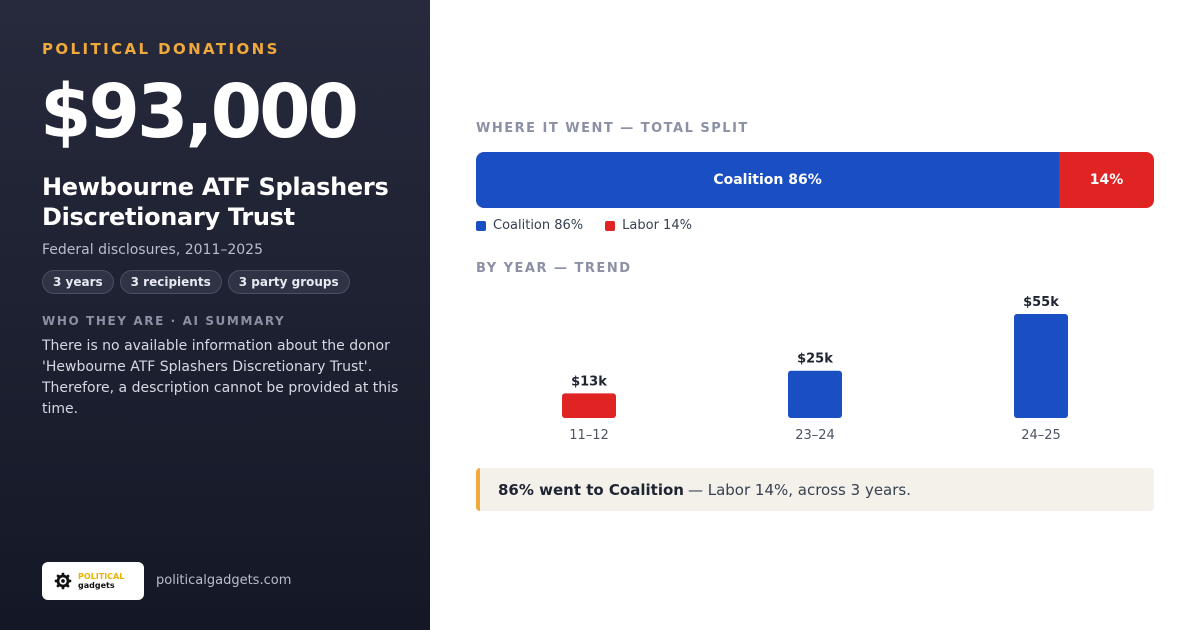 Image resolution: width=1200 pixels, height=630 pixels. What do you see at coordinates (1106, 180) in the screenshot?
I see `split-segment-labor: 14%` at bounding box center [1106, 180].